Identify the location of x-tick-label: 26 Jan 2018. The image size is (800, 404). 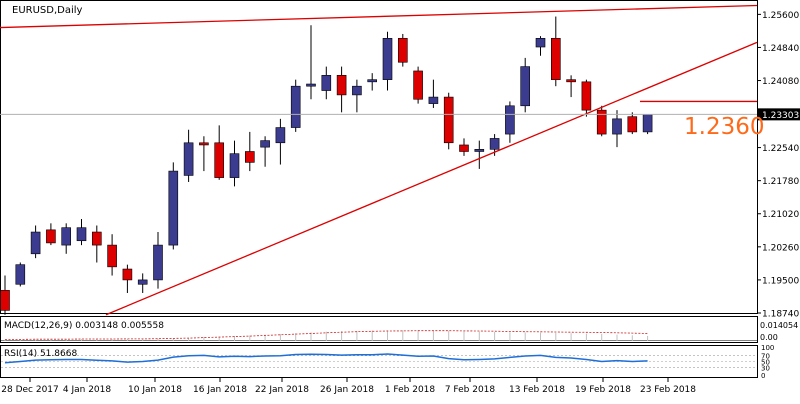
(347, 390).